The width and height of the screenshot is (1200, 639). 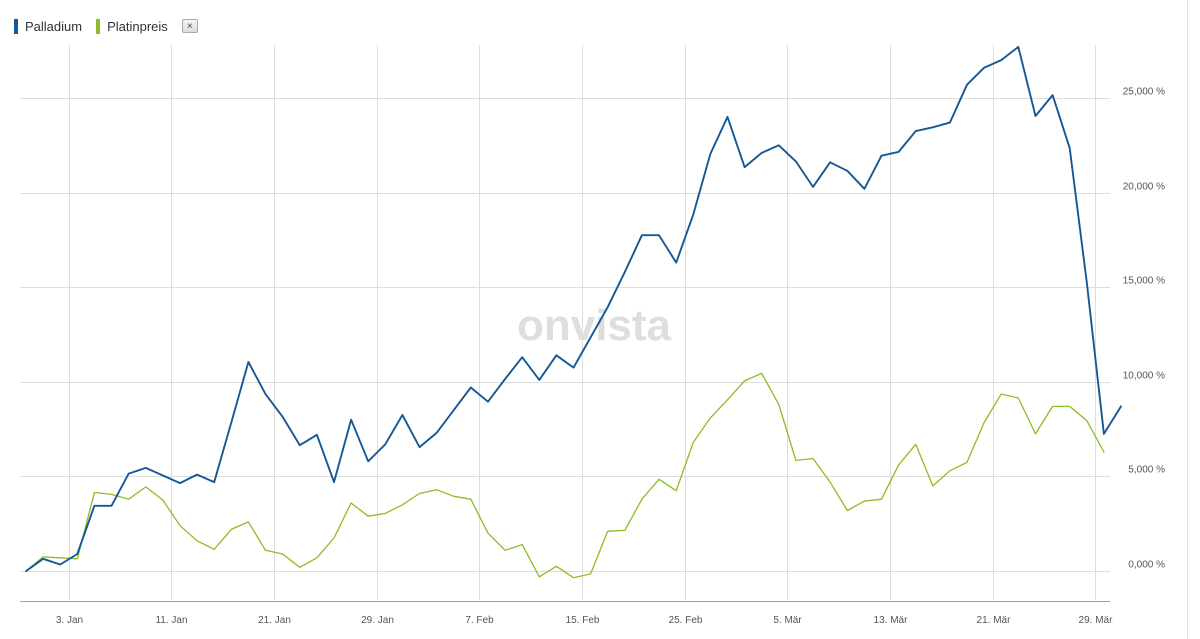 What do you see at coordinates (1144, 376) in the screenshot?
I see `y-tick-label: 10,000 %` at bounding box center [1144, 376].